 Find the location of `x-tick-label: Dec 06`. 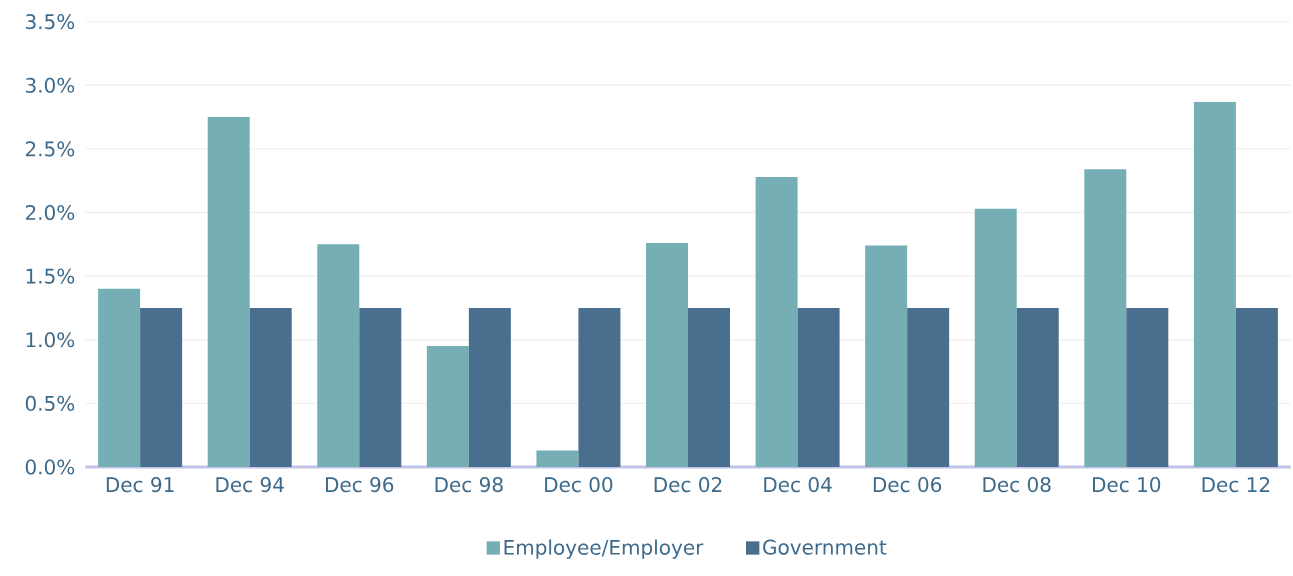

x-tick-label: Dec 06 is located at coordinates (907, 485).